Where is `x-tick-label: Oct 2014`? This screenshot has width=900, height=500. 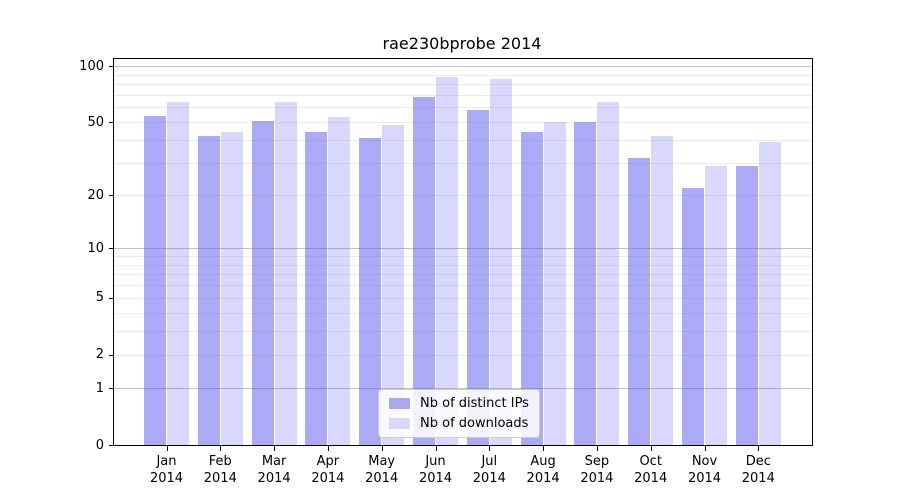 x-tick-label: Oct 2014 is located at coordinates (651, 470).